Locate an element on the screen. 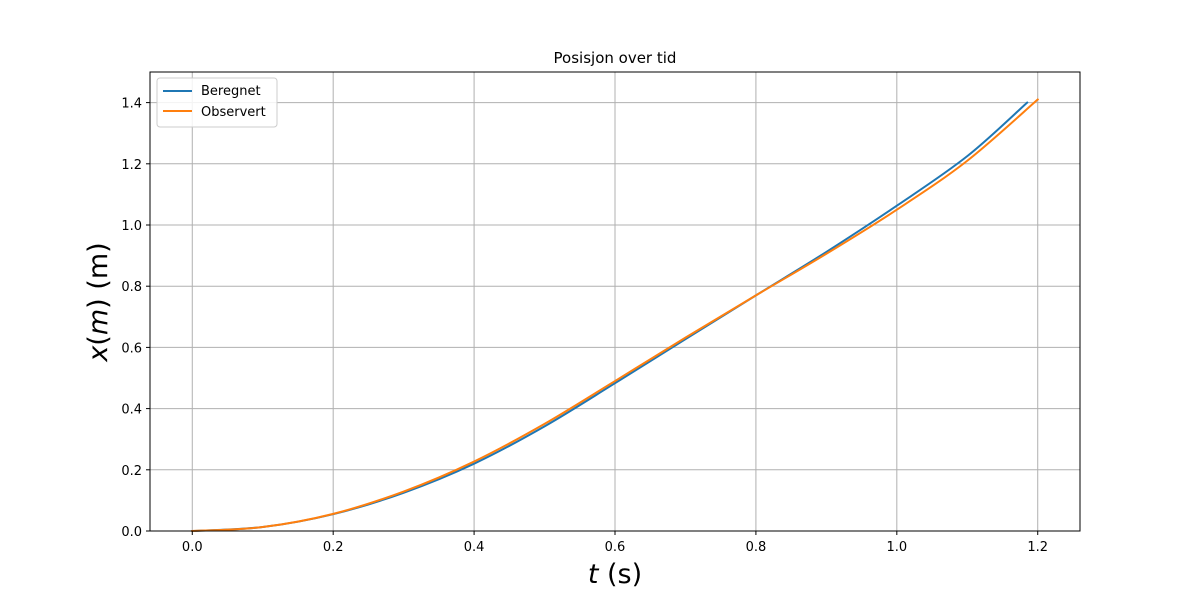 Image resolution: width=1200 pixels, height=597 pixels. y-axis-label: x(m) (m) is located at coordinates (98, 302).